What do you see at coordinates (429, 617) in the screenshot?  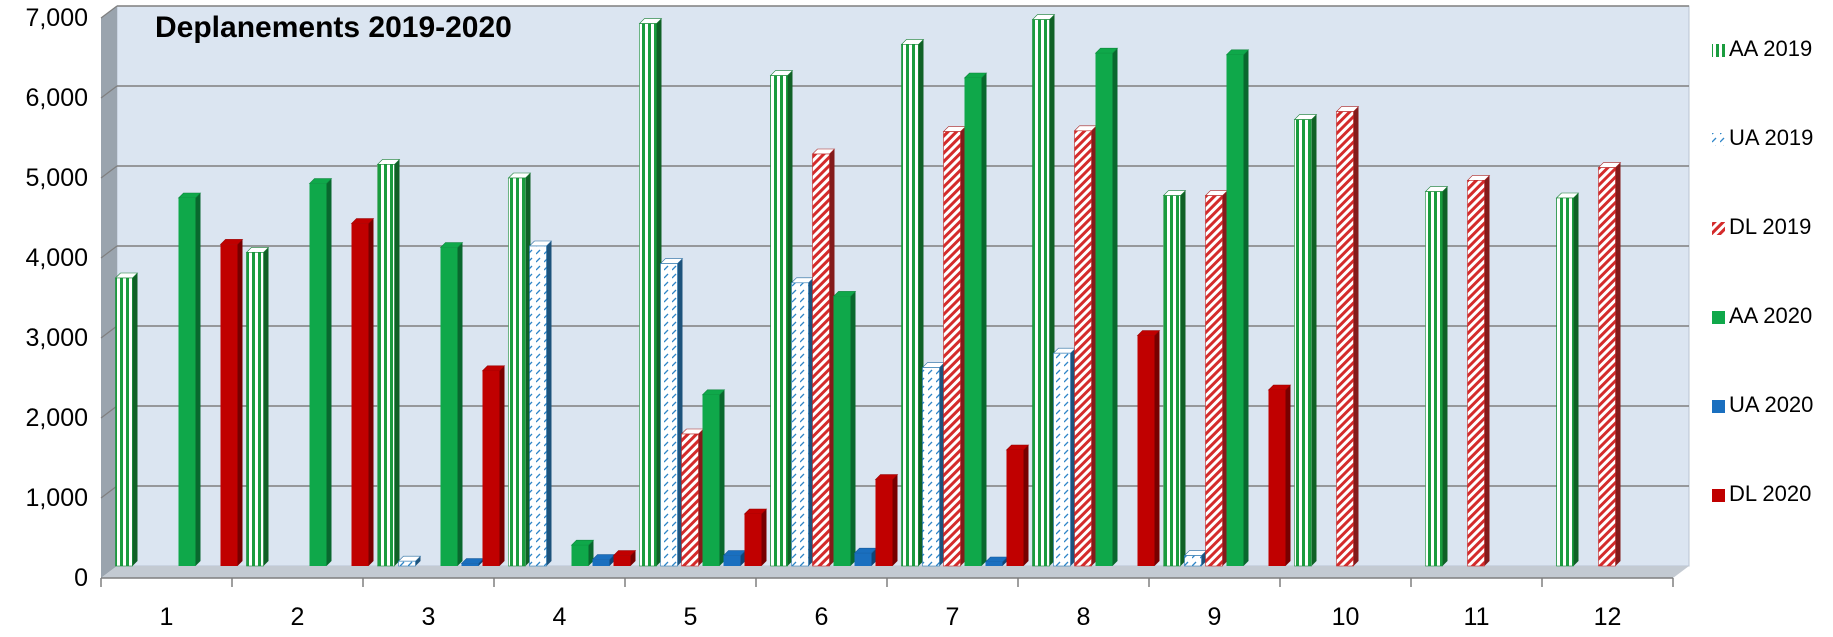 I see `x-tick-label: 3` at bounding box center [429, 617].